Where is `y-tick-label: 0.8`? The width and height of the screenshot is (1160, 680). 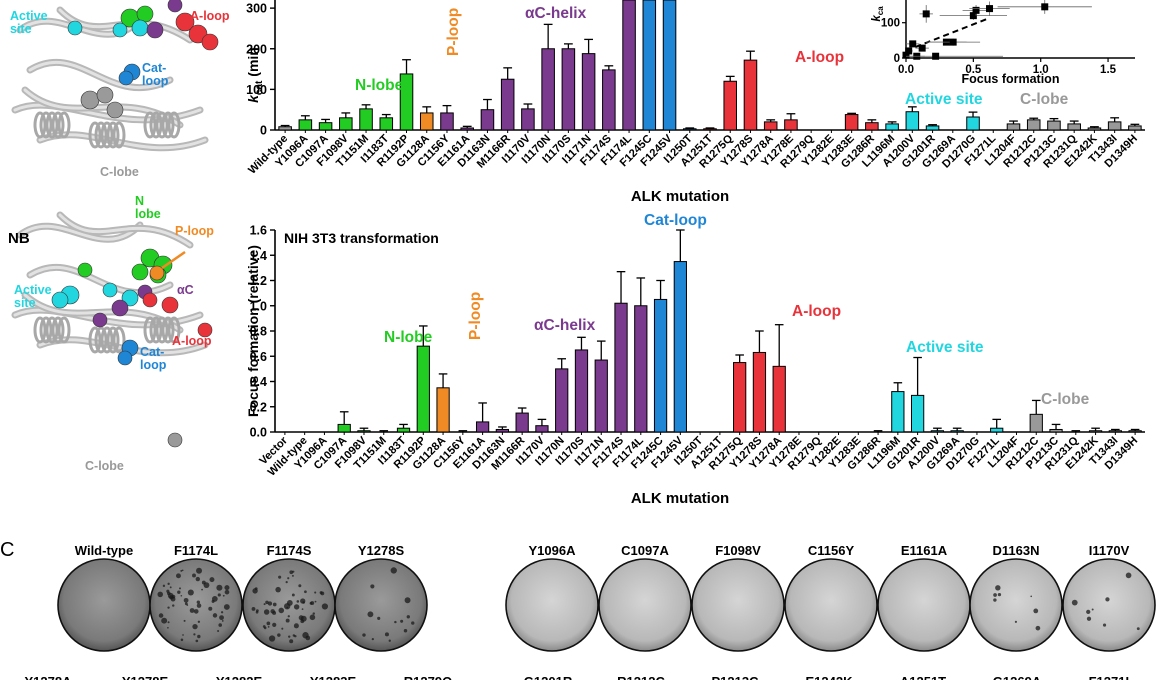
y-tick-label: 0.8 is located at coordinates (258, 332).